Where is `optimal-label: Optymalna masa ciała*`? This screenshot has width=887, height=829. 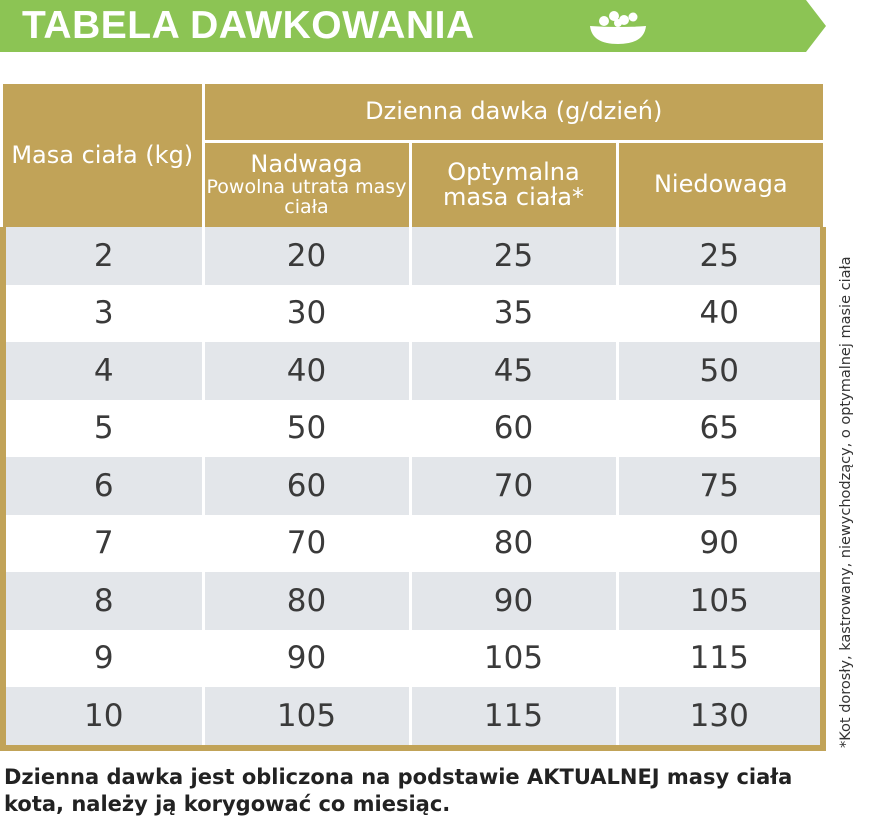 optimal-label: Optymalna masa ciała* is located at coordinates (513, 184).